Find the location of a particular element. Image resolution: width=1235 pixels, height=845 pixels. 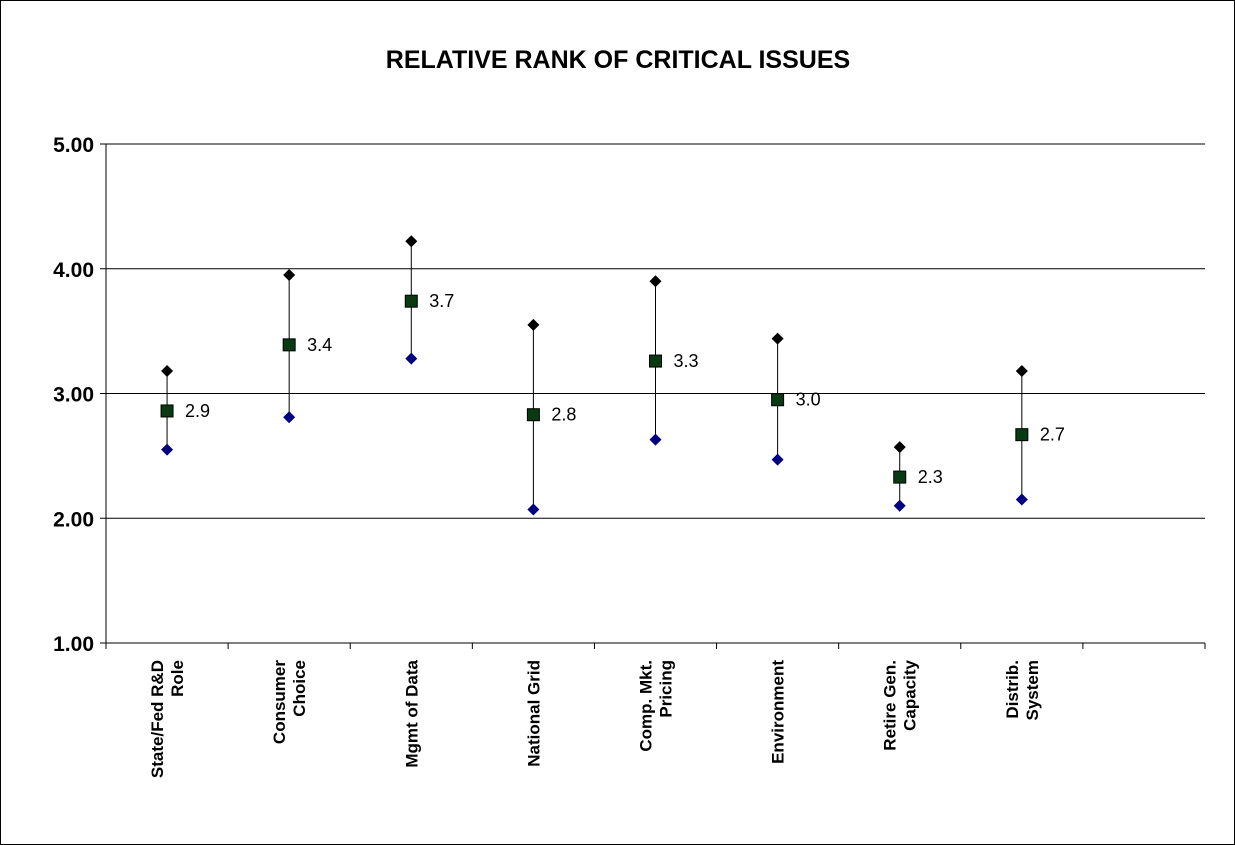

x-tick-label: State/Fed R&D is located at coordinates (157, 719).